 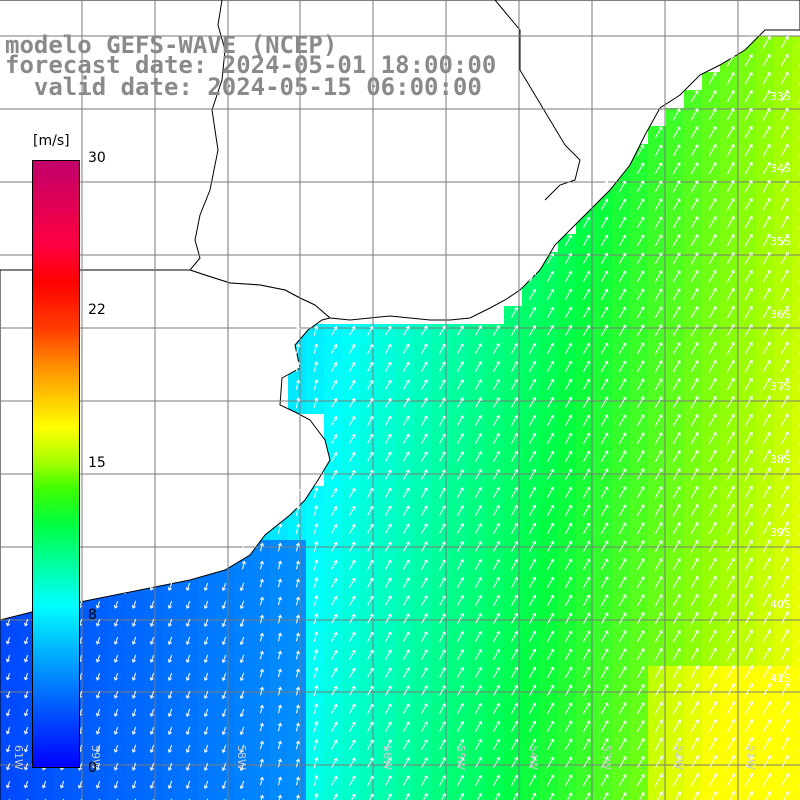 What do you see at coordinates (241, 757) in the screenshot?
I see `lon-label: 58W` at bounding box center [241, 757].